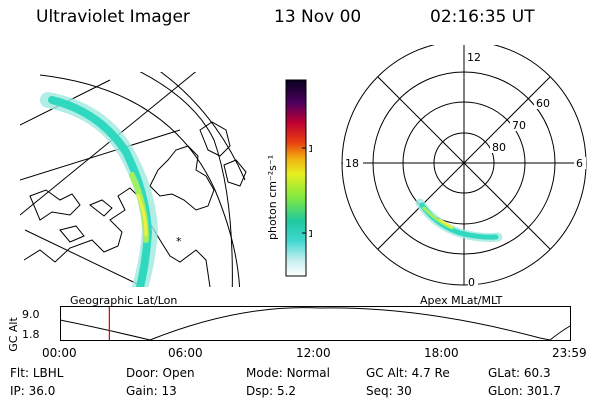 The height and width of the screenshot is (400, 600). I want to click on right-panel-label: Apex MLat/MLT, so click(461, 300).